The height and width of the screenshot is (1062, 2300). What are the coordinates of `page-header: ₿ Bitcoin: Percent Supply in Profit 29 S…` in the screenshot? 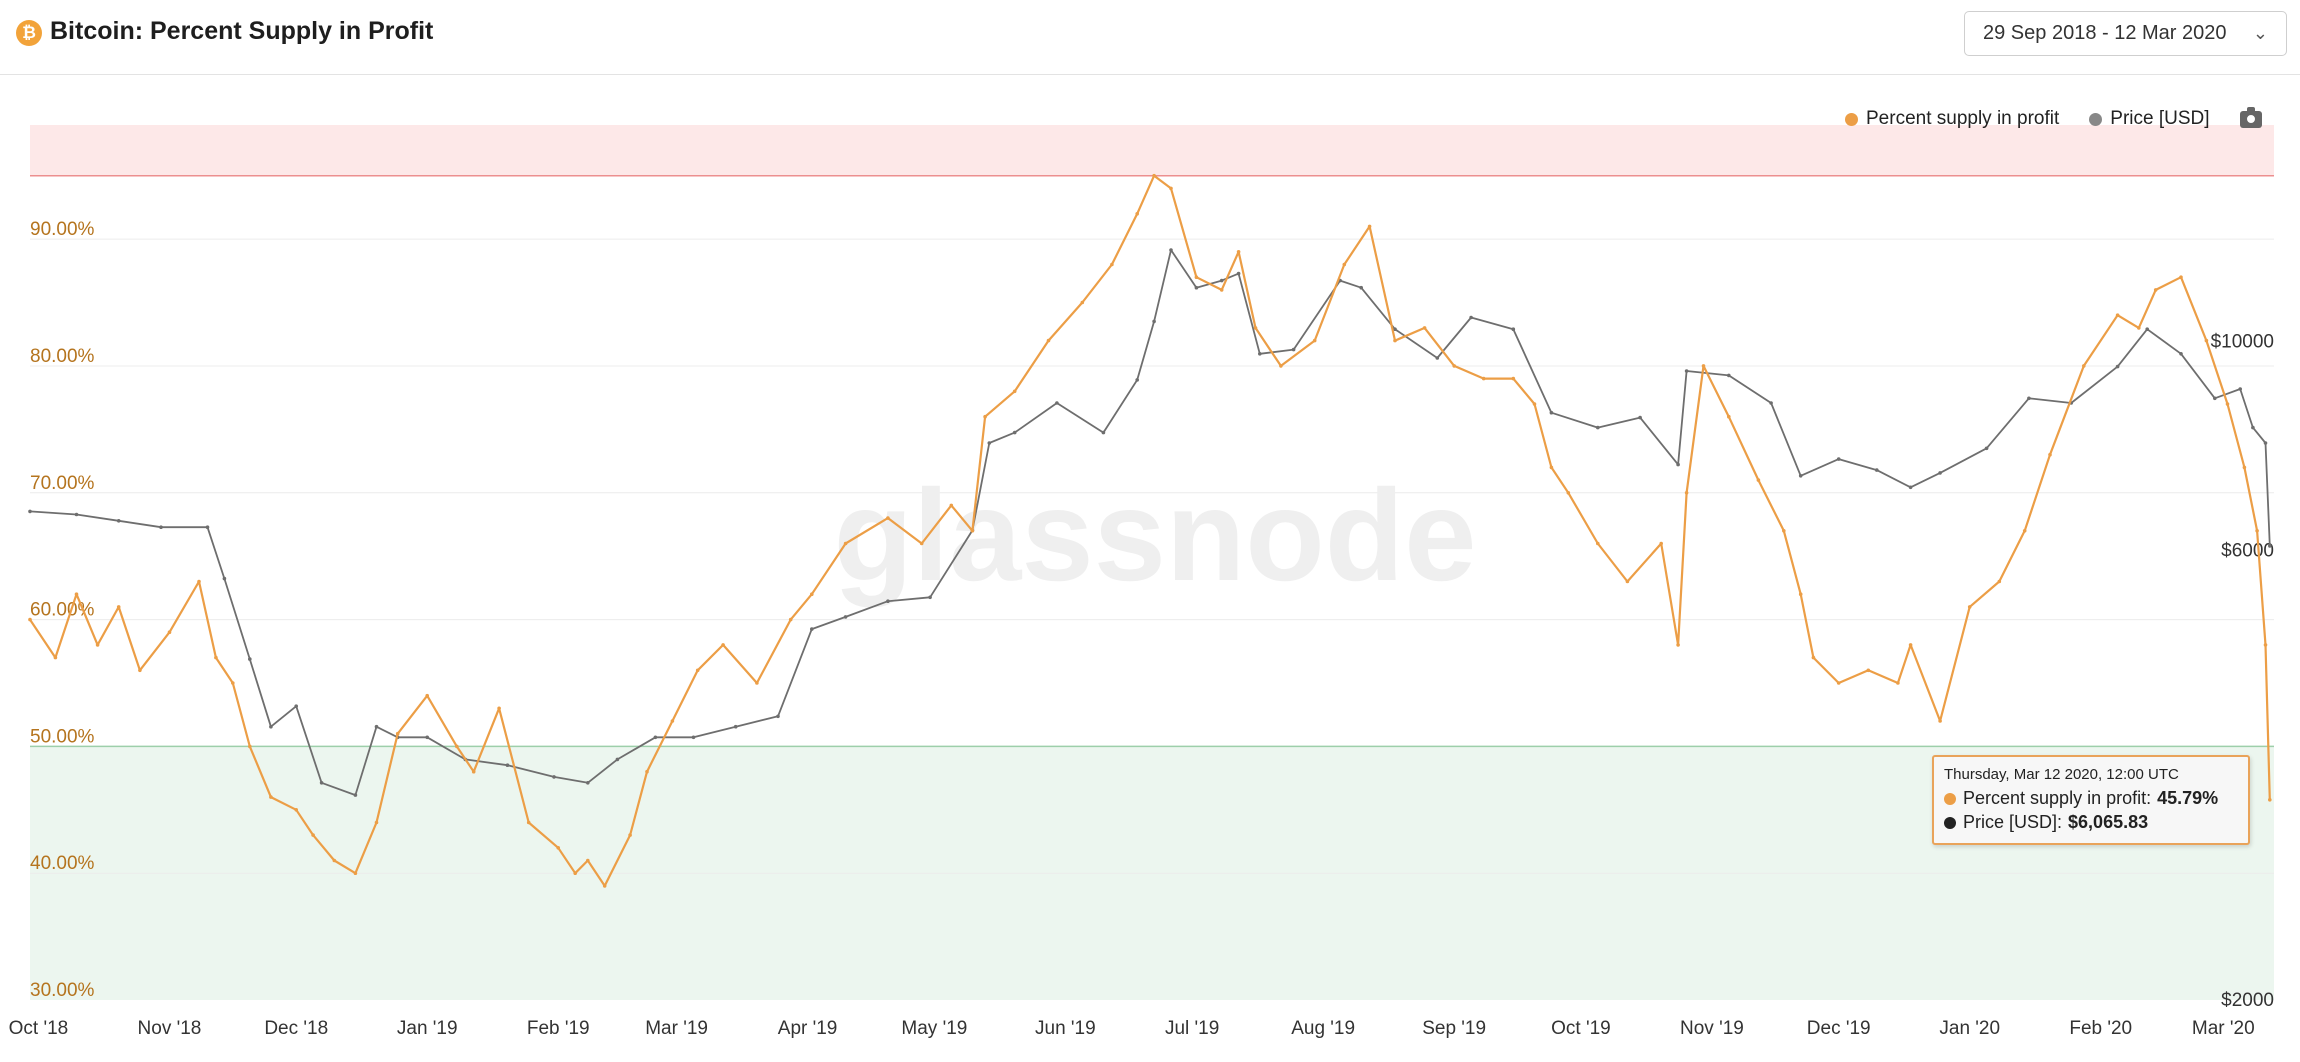 It's located at (1150, 37).